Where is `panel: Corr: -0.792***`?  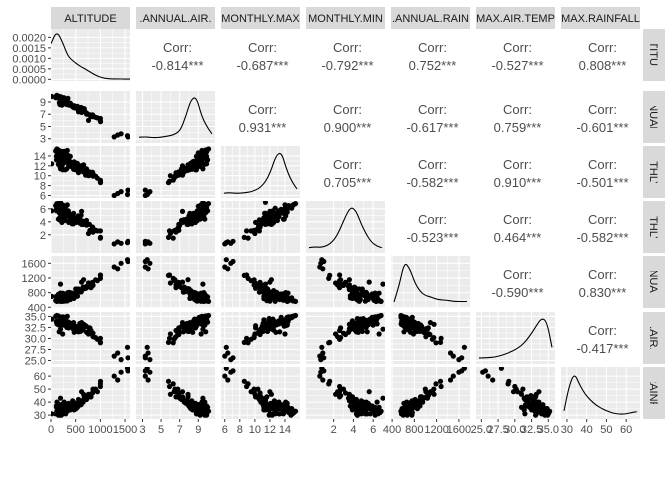
panel: Corr: -0.792*** is located at coordinates (347, 56).